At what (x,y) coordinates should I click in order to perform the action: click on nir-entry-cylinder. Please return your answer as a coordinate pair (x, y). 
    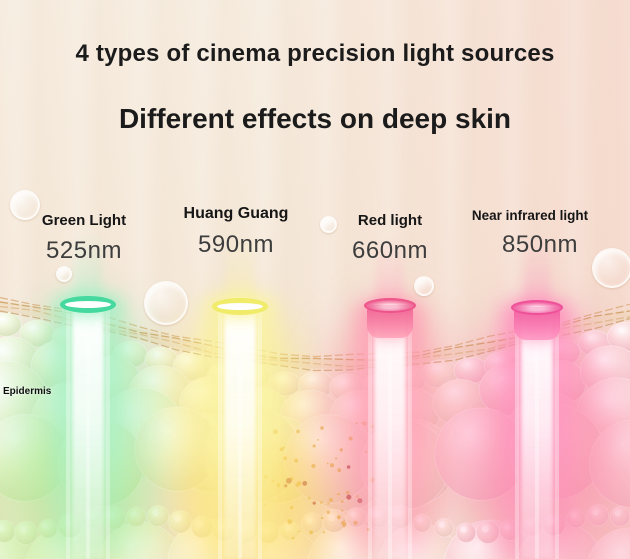
    Looking at the image, I should click on (537, 320).